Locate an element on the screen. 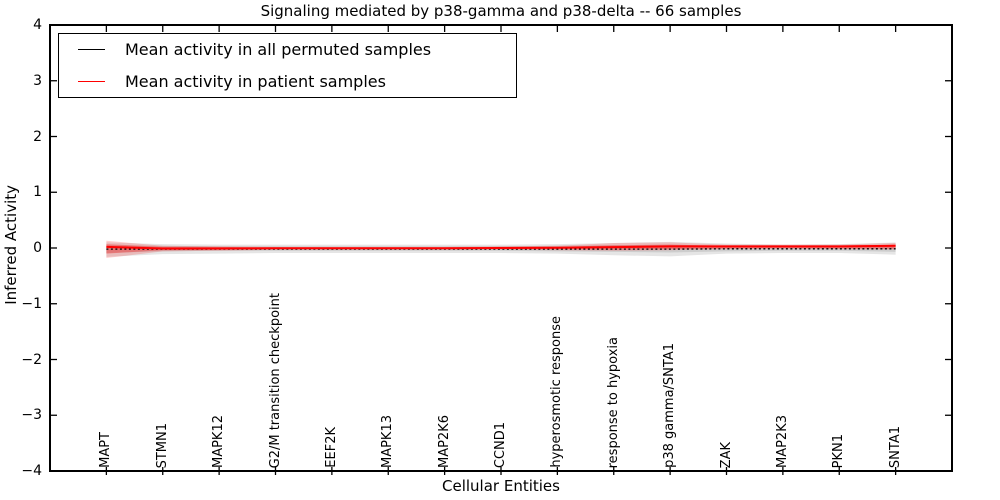 This screenshot has height=500, width=1000. y-tick-label: −1 is located at coordinates (31, 303).